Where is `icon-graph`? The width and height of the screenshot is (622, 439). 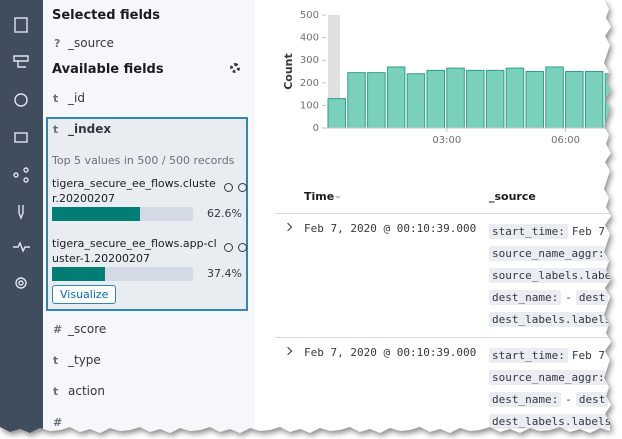 icon-graph is located at coordinates (16, 175).